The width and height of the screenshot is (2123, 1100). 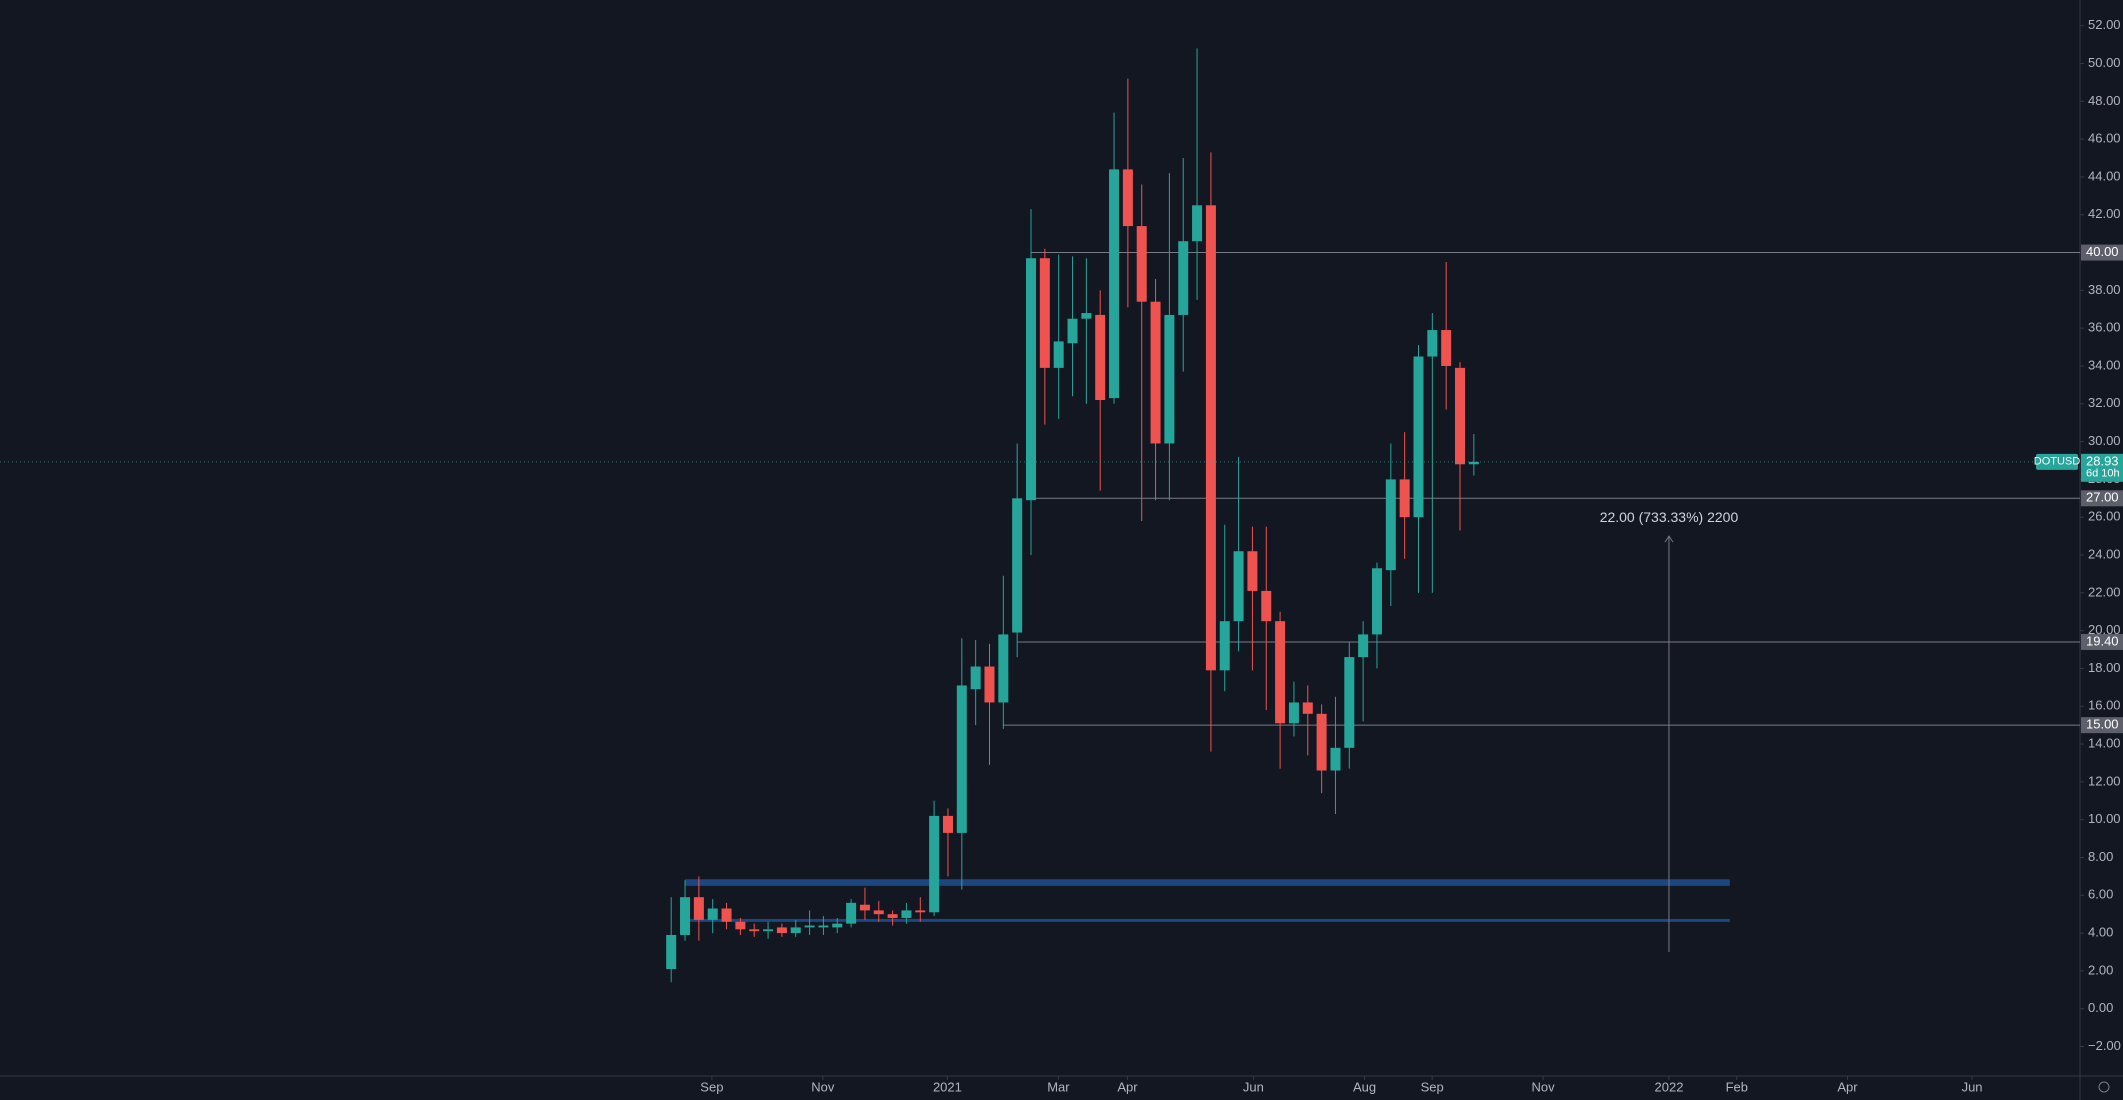 What do you see at coordinates (2104, 1087) in the screenshot?
I see `settings-icon` at bounding box center [2104, 1087].